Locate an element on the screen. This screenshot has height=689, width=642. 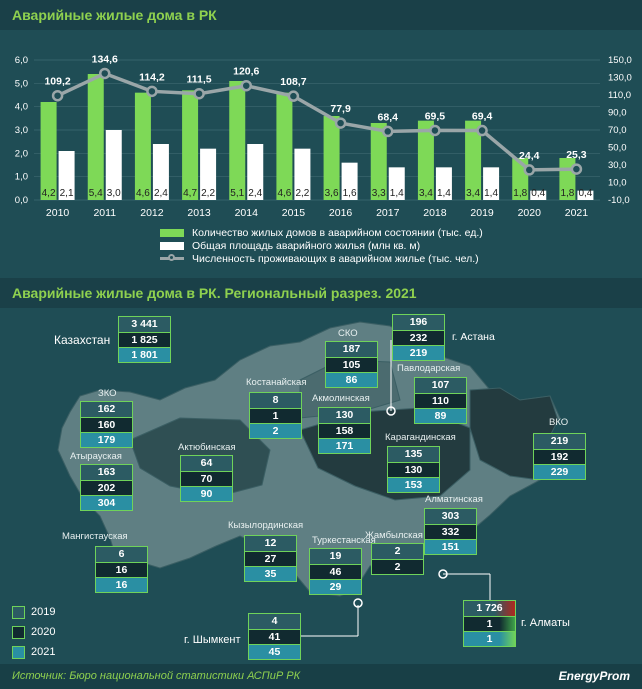
region-box-aktobe: 64 70 90 is located at coordinates (206, 478).